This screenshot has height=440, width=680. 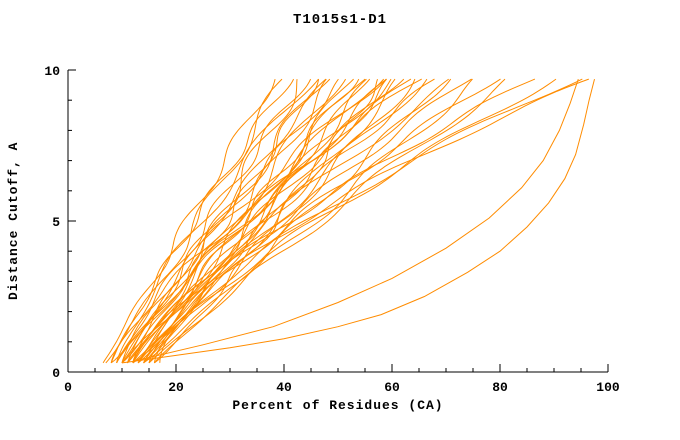 What do you see at coordinates (284, 387) in the screenshot?
I see `x-tick-label: 40` at bounding box center [284, 387].